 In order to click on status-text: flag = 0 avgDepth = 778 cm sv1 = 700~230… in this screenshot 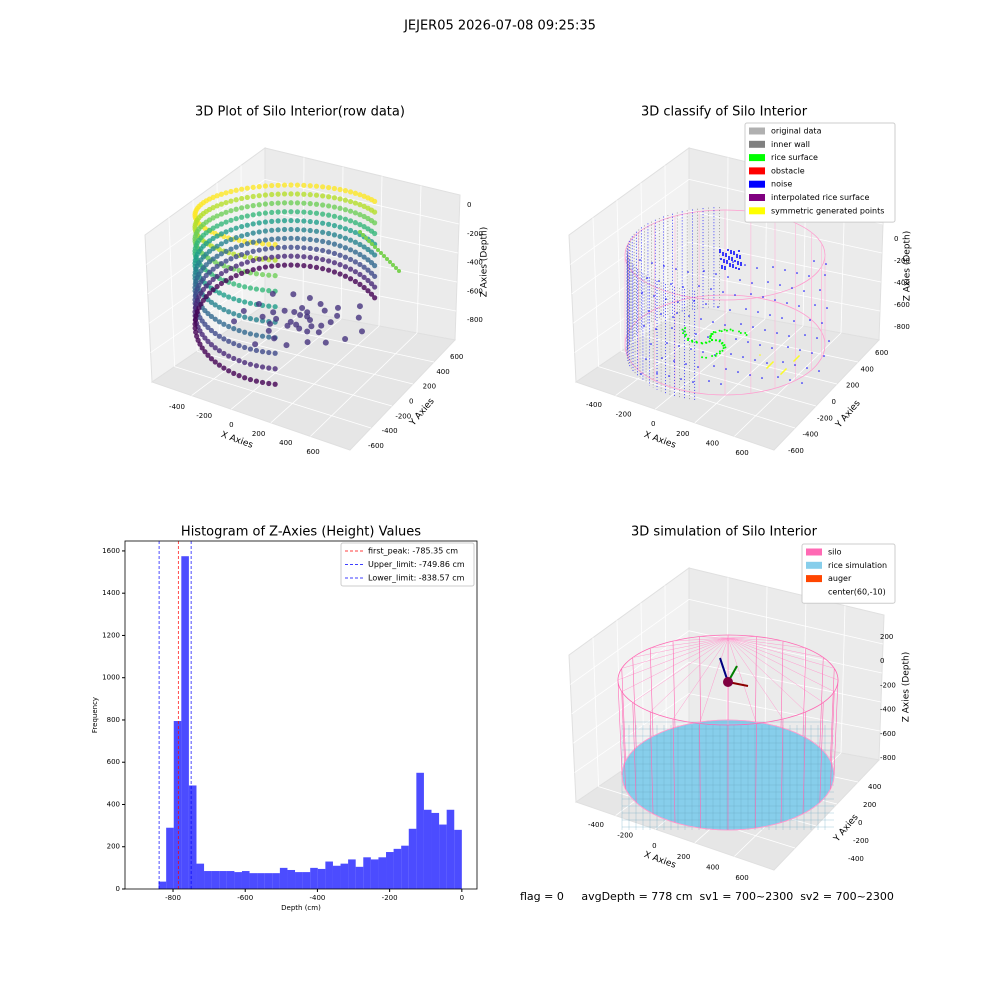, I will do `click(707, 896)`.